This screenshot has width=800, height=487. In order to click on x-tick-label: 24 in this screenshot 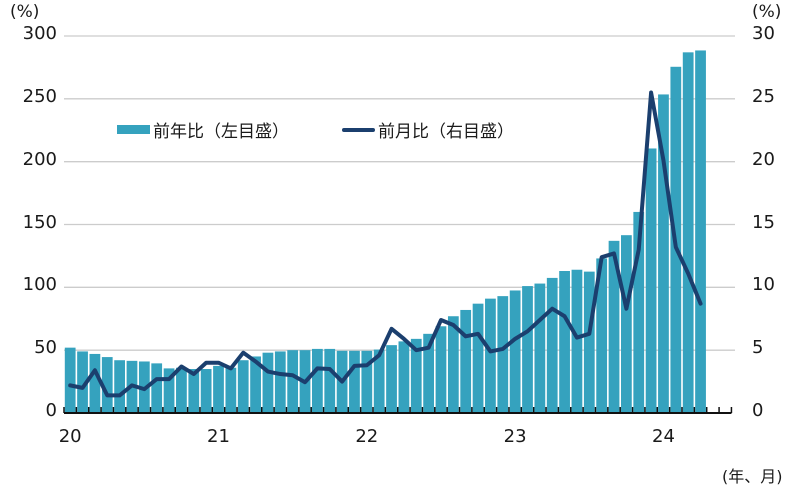, I will do `click(663, 436)`.